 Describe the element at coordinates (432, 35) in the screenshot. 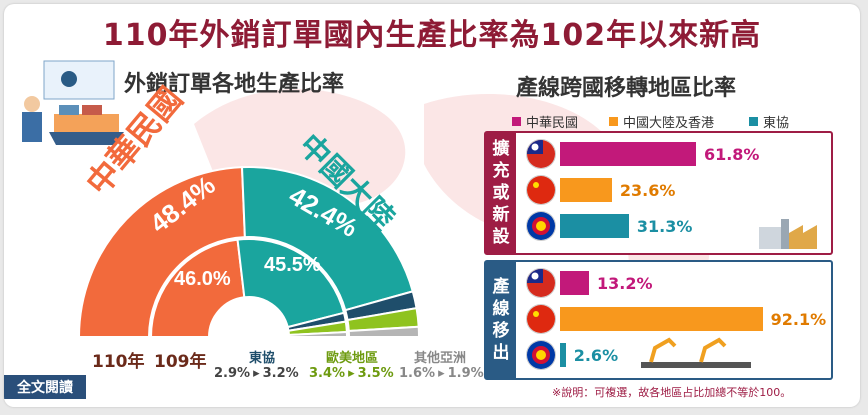

I see `page-title: 110年外銷訂單國內生產比率為102年以來新高` at that location.